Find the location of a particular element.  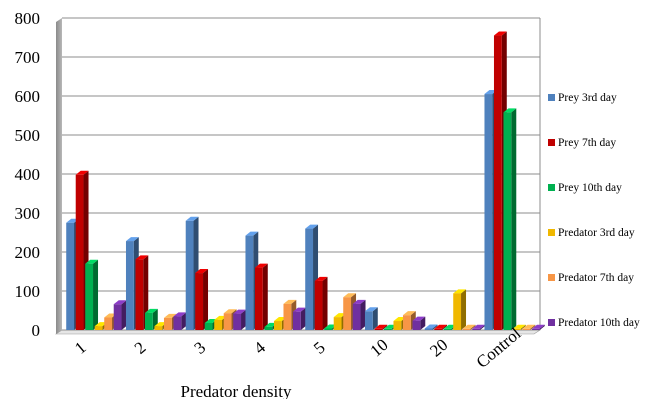

legend-label: Prey 3rd day is located at coordinates (587, 98).